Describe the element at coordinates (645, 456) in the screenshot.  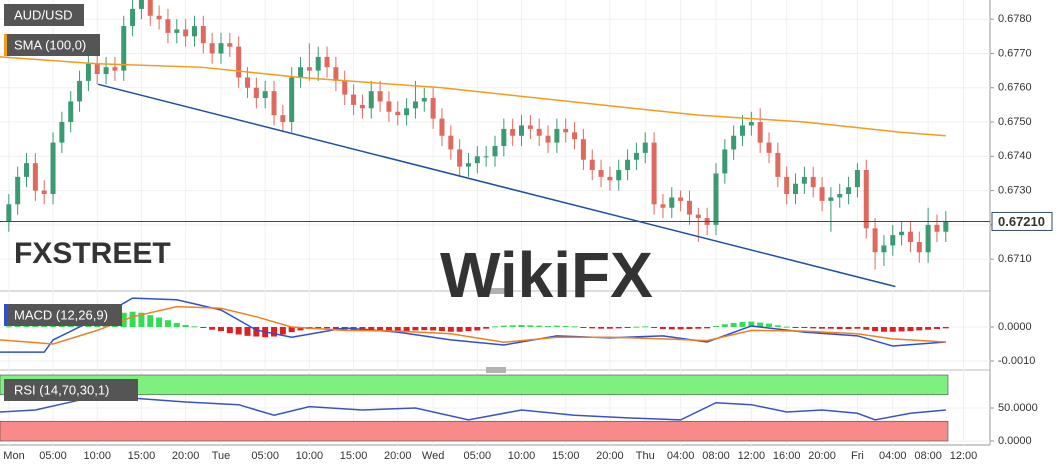
I see `x-tick-label: Thu` at that location.